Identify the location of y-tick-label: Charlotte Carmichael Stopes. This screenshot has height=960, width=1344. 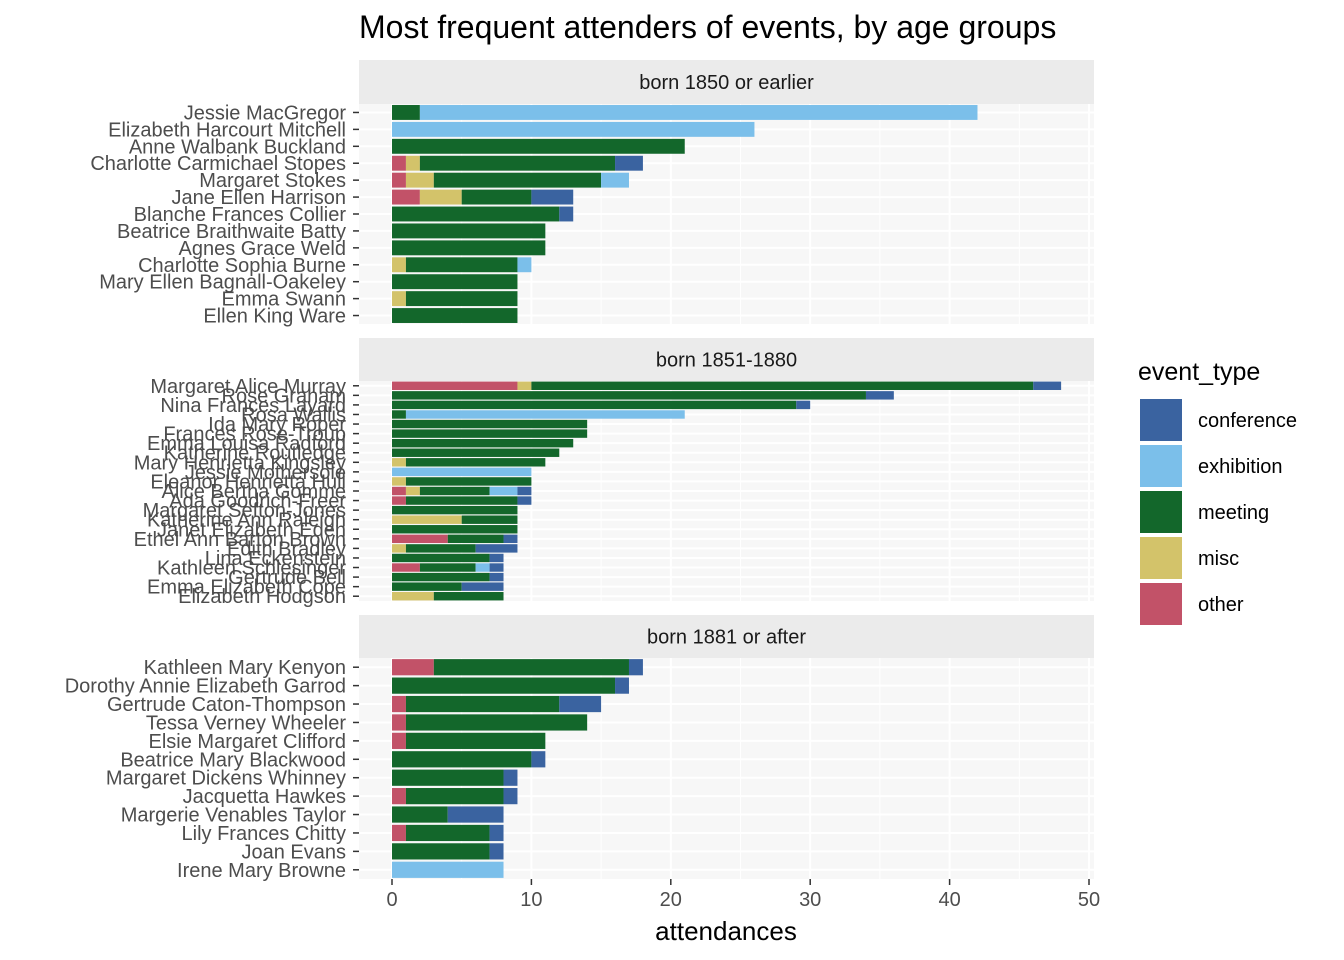
(218, 164).